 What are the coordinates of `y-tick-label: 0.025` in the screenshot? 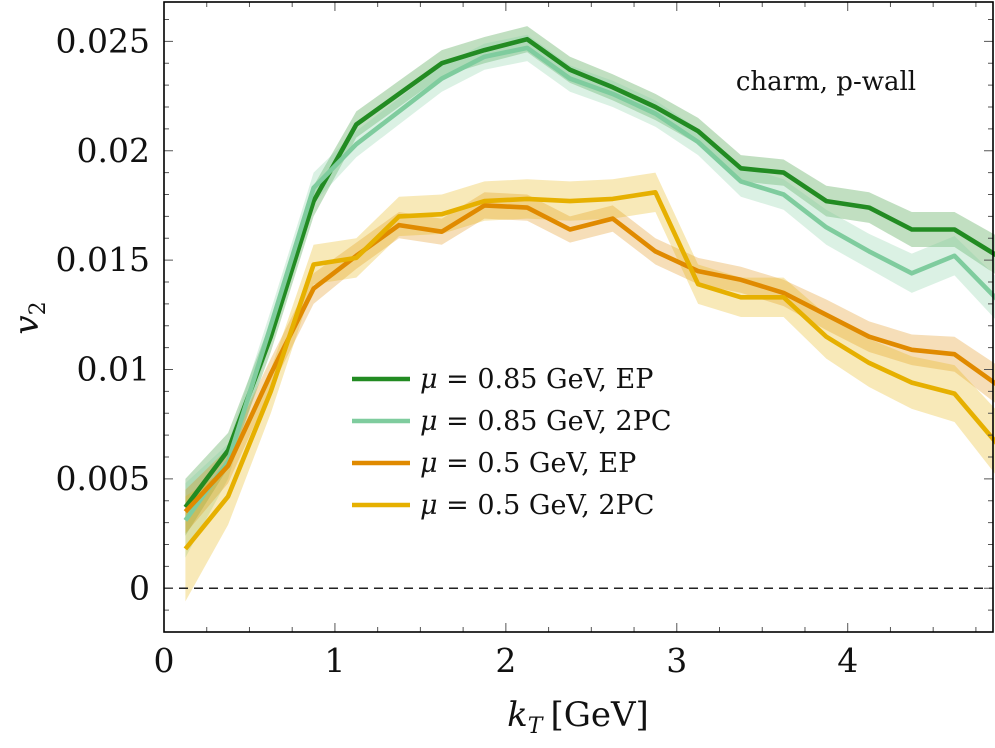 It's located at (103, 40).